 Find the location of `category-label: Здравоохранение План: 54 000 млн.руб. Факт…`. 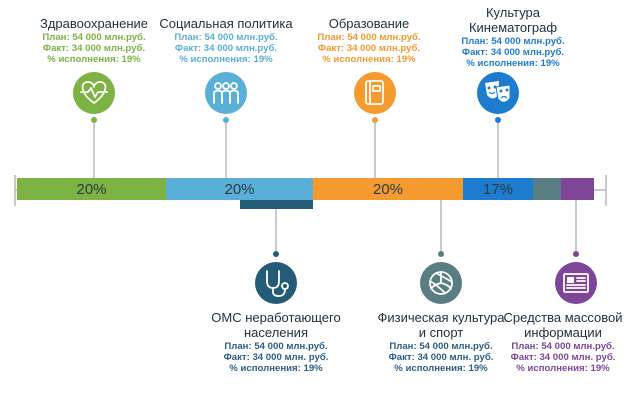

category-label: Здравоохранение План: 54 000 млн.руб. Факт… is located at coordinates (94, 40).